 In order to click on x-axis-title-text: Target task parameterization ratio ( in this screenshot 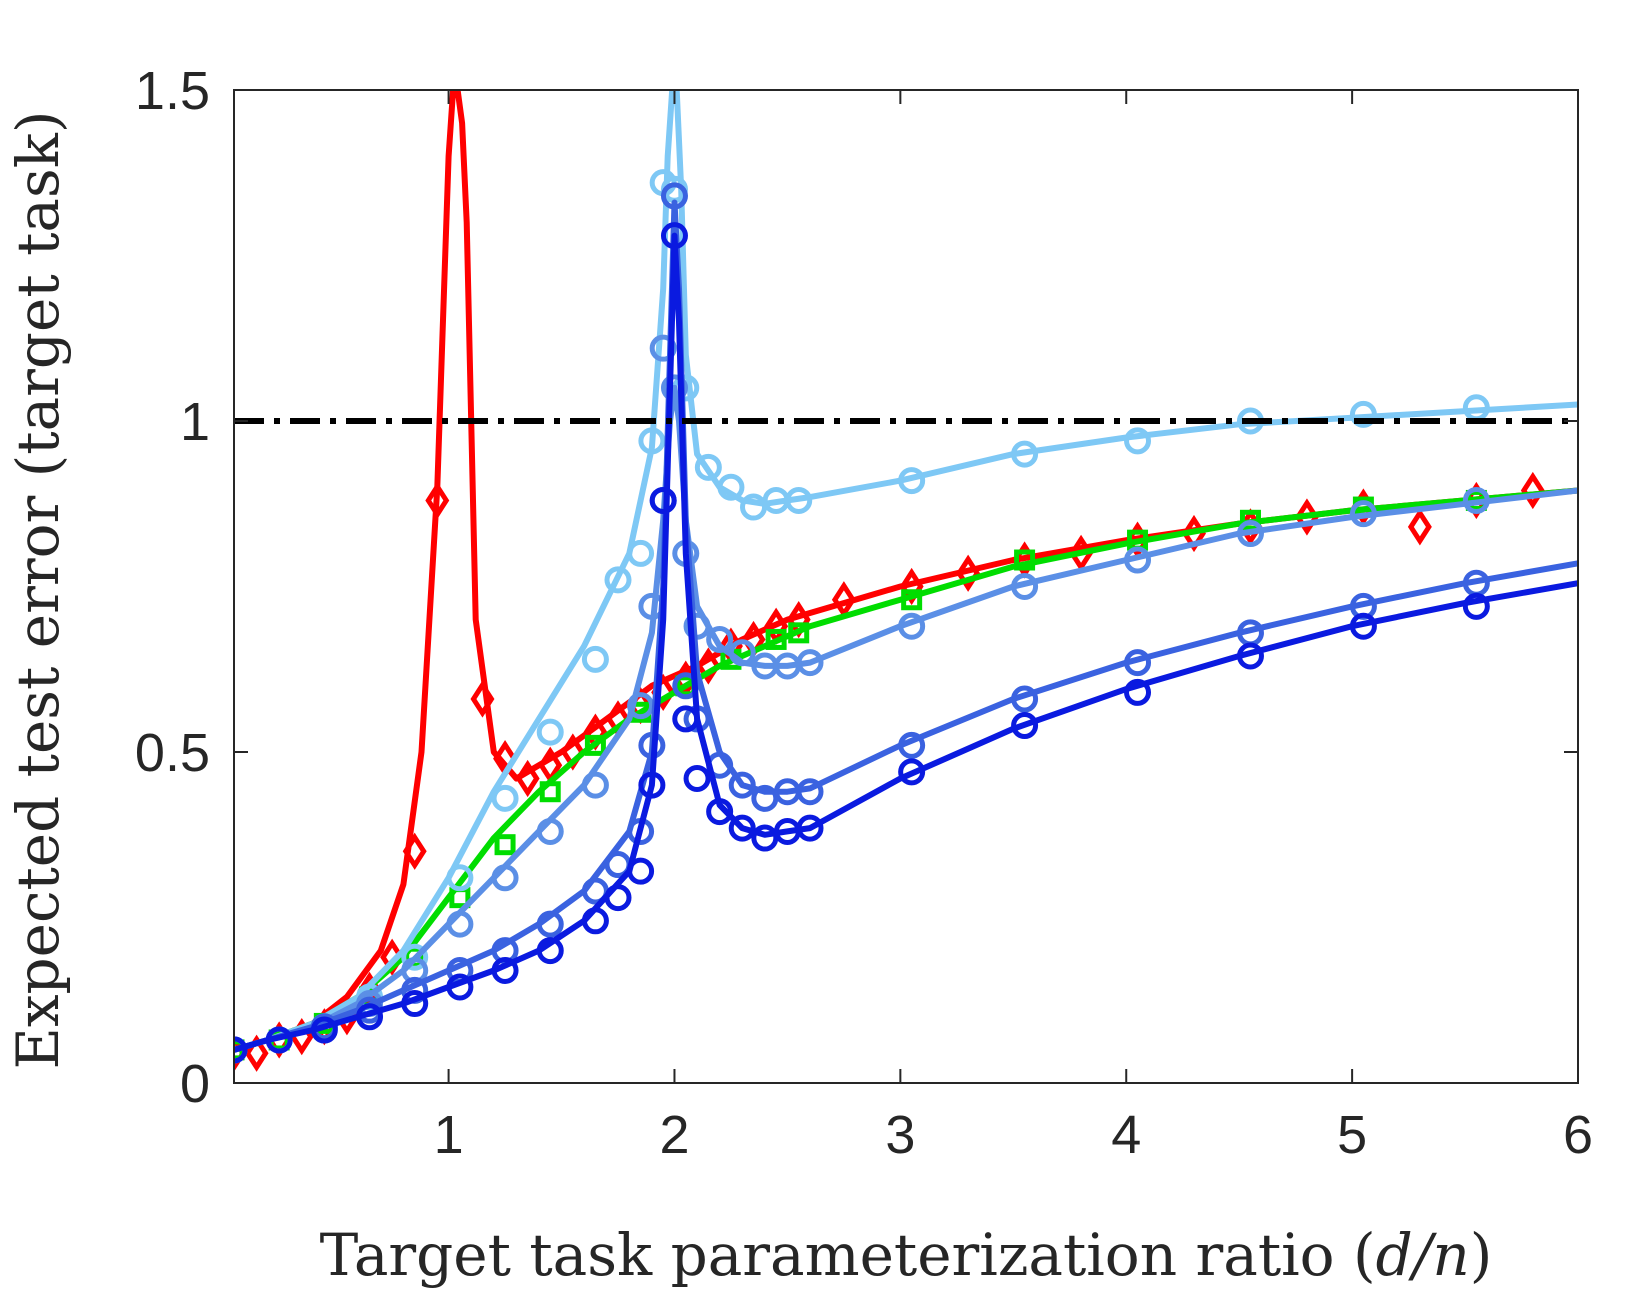, I will do `click(848, 1255)`.